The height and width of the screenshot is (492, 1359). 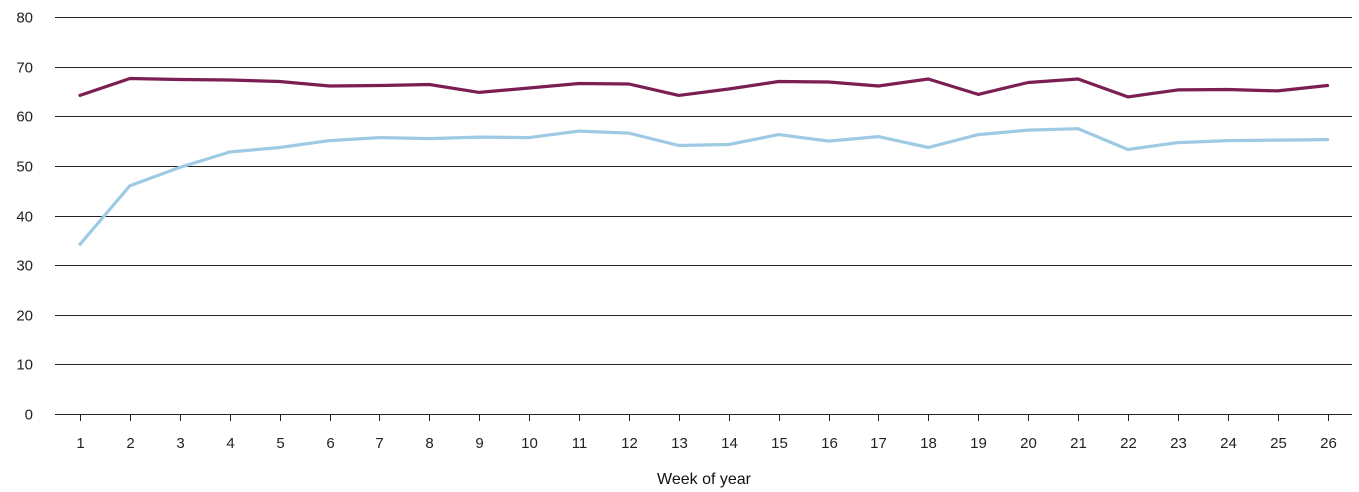 I want to click on x-tick-label: 21, so click(x=1078, y=443).